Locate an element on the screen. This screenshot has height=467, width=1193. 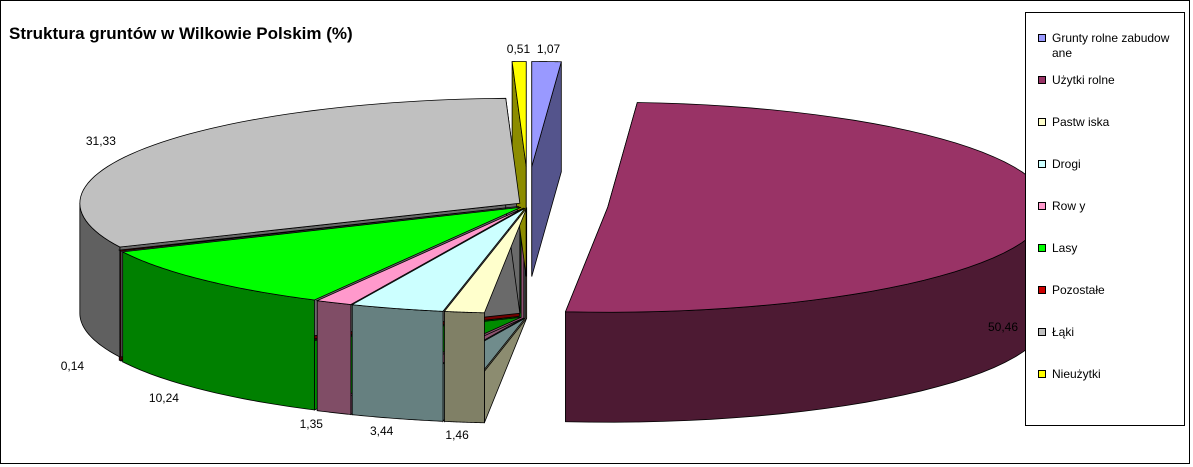
pie-slice-drogi is located at coordinates (438, 259).